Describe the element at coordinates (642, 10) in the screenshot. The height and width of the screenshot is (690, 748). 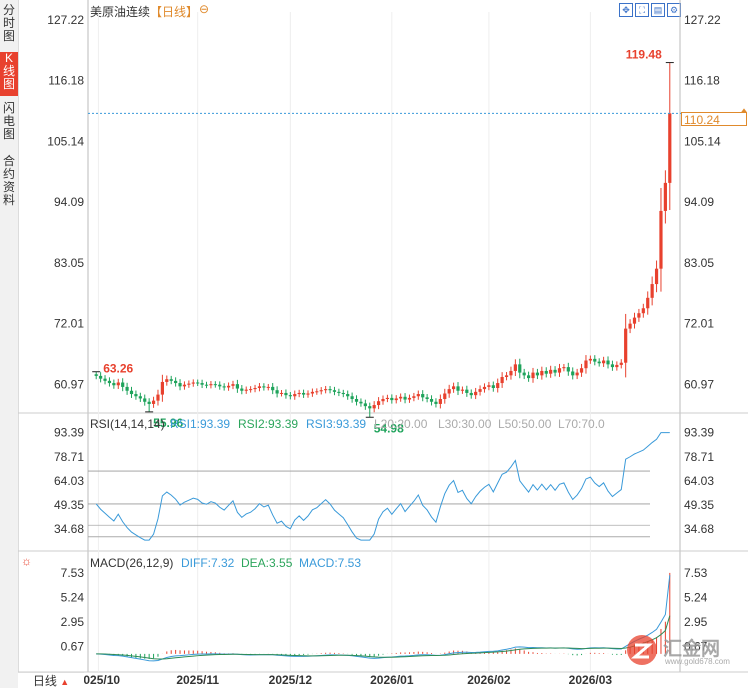
I see `fullscreen-icon: ⛶` at that location.